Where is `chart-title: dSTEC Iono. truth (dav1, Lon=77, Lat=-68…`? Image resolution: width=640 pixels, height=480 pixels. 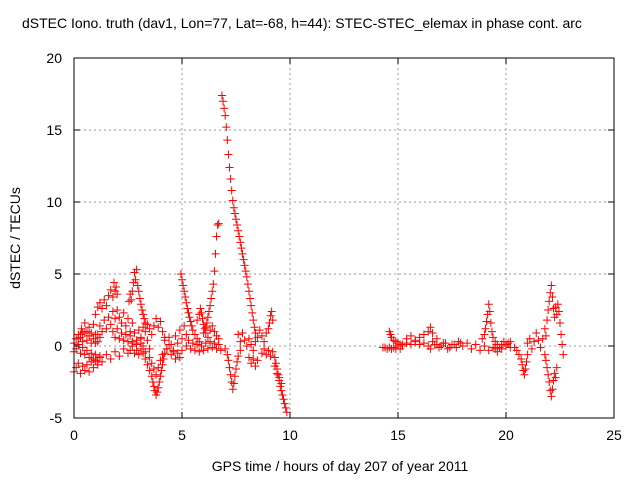
chart-title: dSTEC Iono. truth (dav1, Lon=77, Lat=-68… is located at coordinates (302, 23).